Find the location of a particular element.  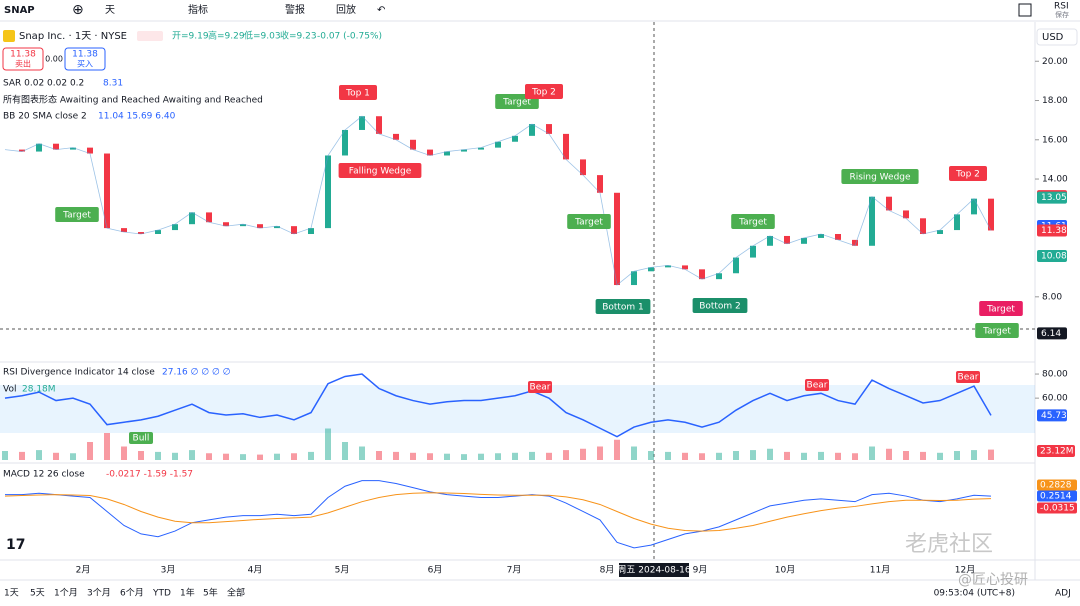

save: 保存 is located at coordinates (1062, 14).